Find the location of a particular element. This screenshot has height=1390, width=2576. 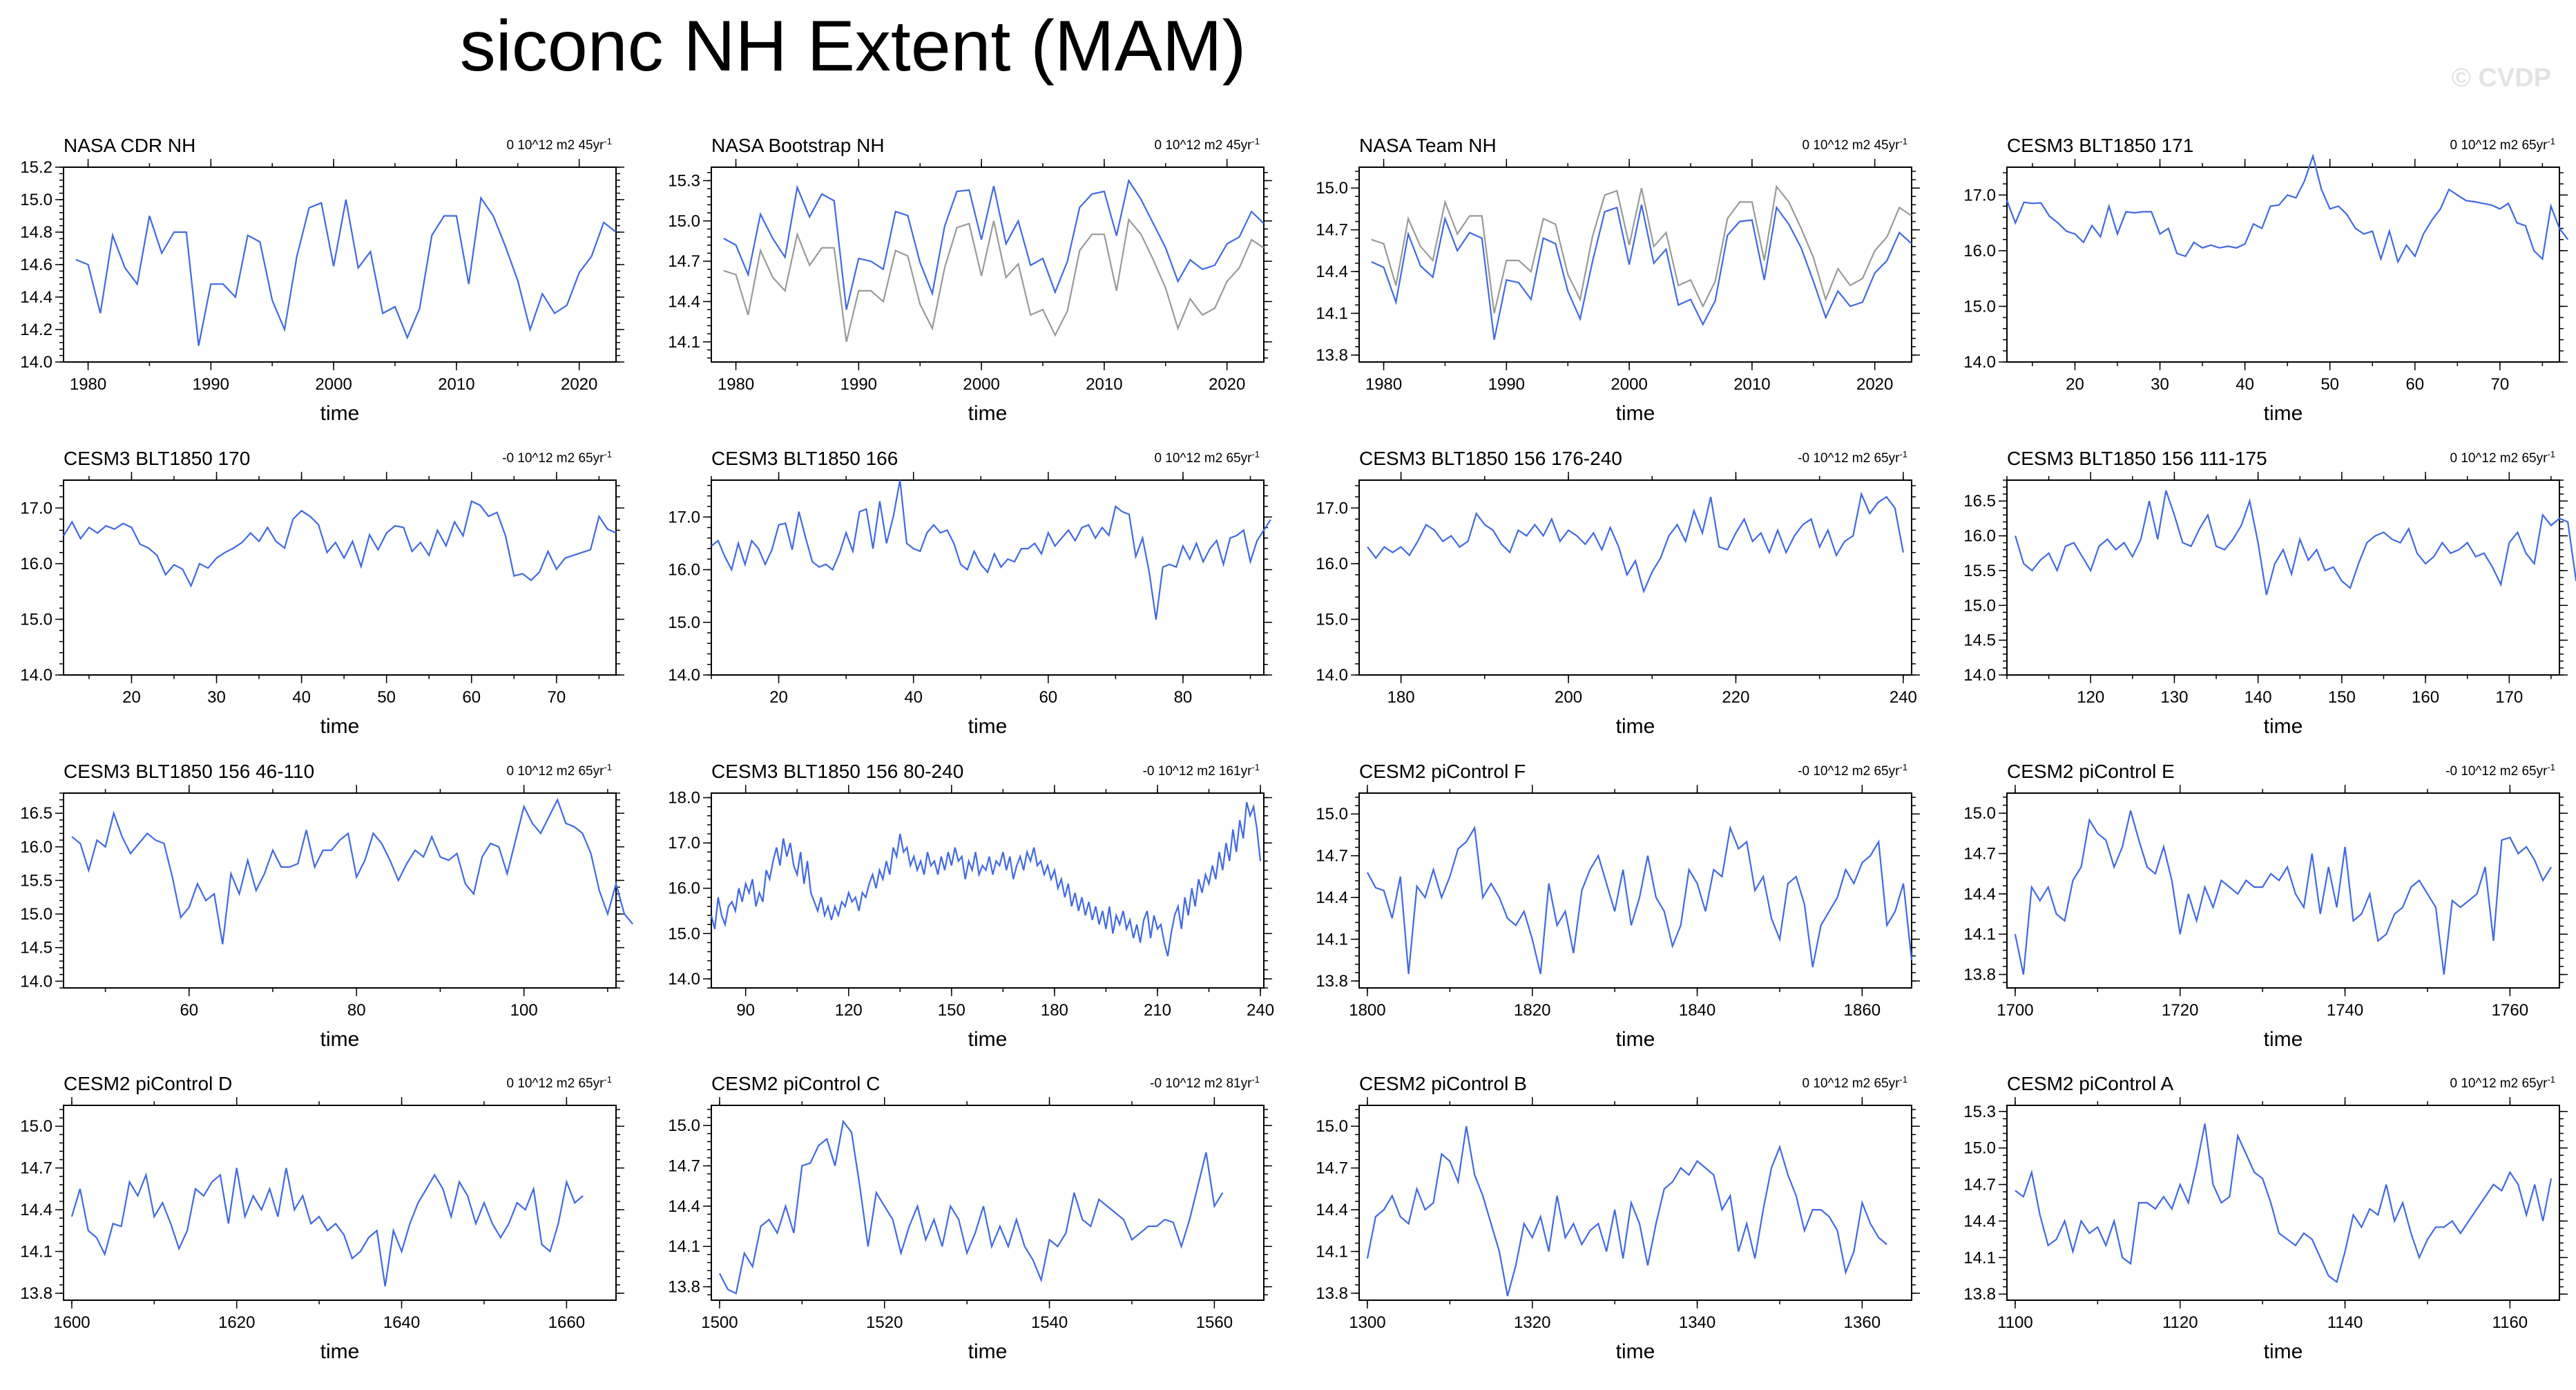

y-tick-label: 15.2 is located at coordinates (36, 167).